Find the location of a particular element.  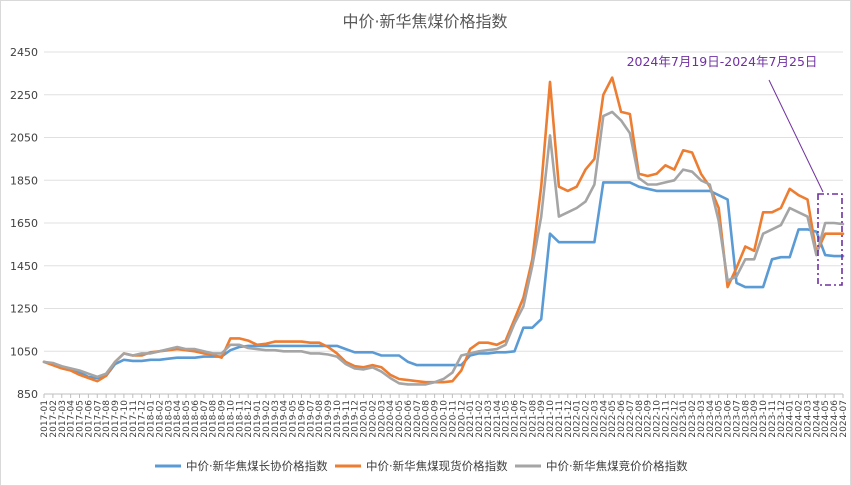

x-tick-label: 2023-09 is located at coordinates (755, 419).